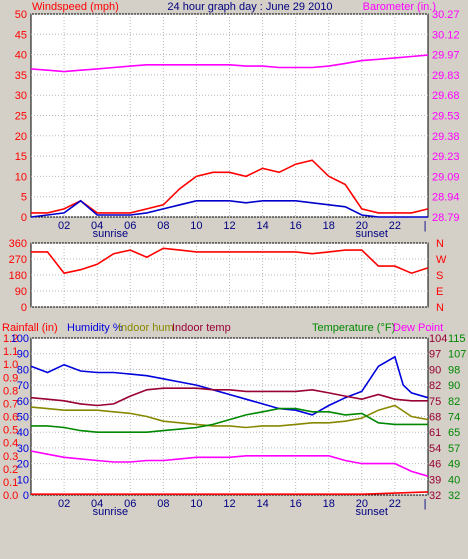 This screenshot has height=559, width=468. I want to click on indoor-temp-tick-label: 82, so click(435, 386).